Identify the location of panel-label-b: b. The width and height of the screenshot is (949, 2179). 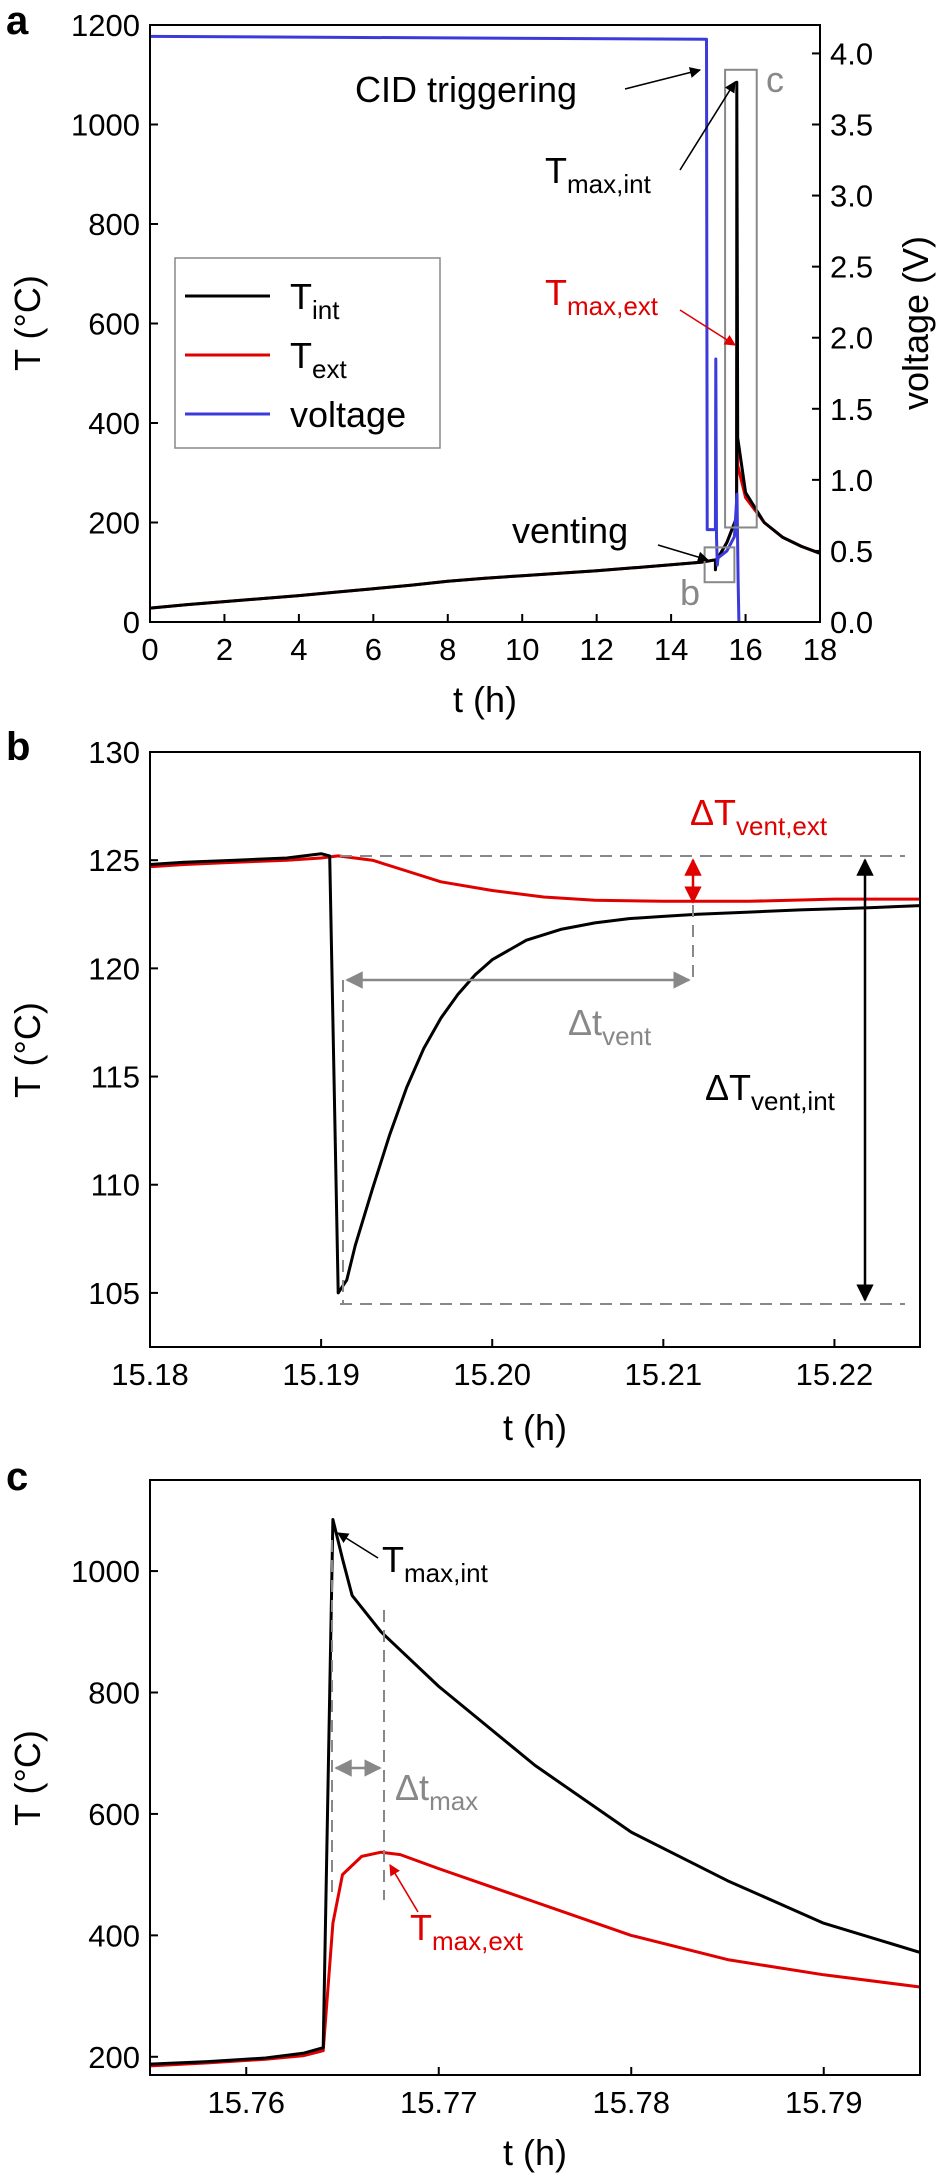
(18, 747).